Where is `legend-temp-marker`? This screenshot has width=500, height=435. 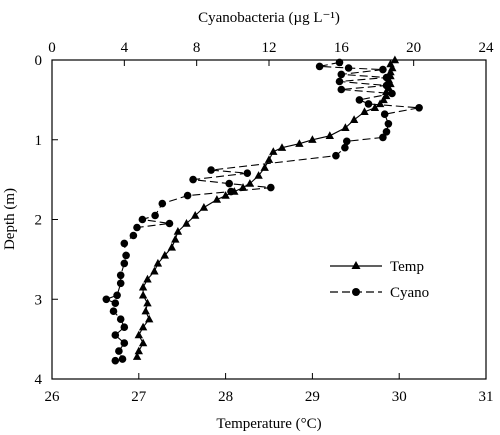
legend-temp-marker is located at coordinates (356, 265).